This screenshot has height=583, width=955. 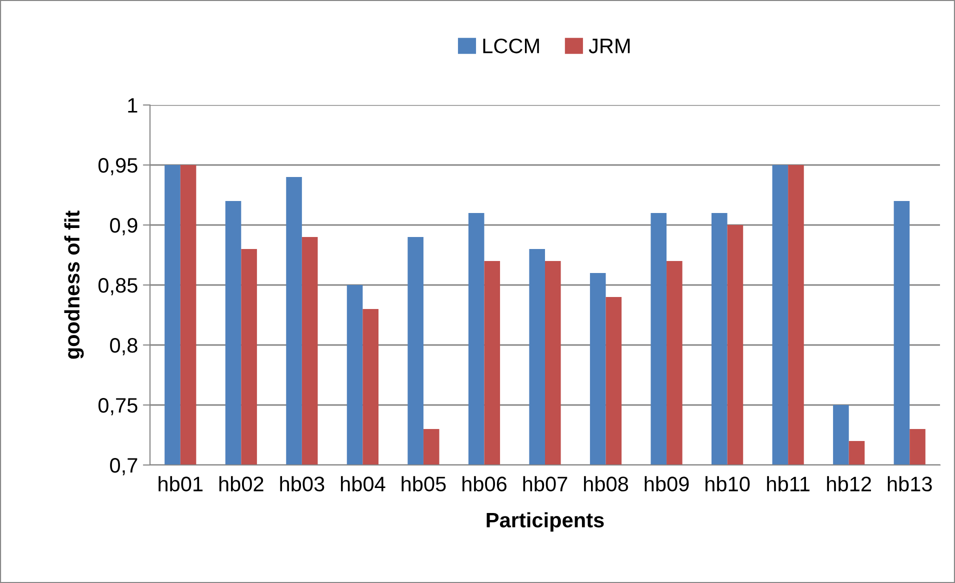 I want to click on x-tick-label: hb13, so click(x=910, y=484).